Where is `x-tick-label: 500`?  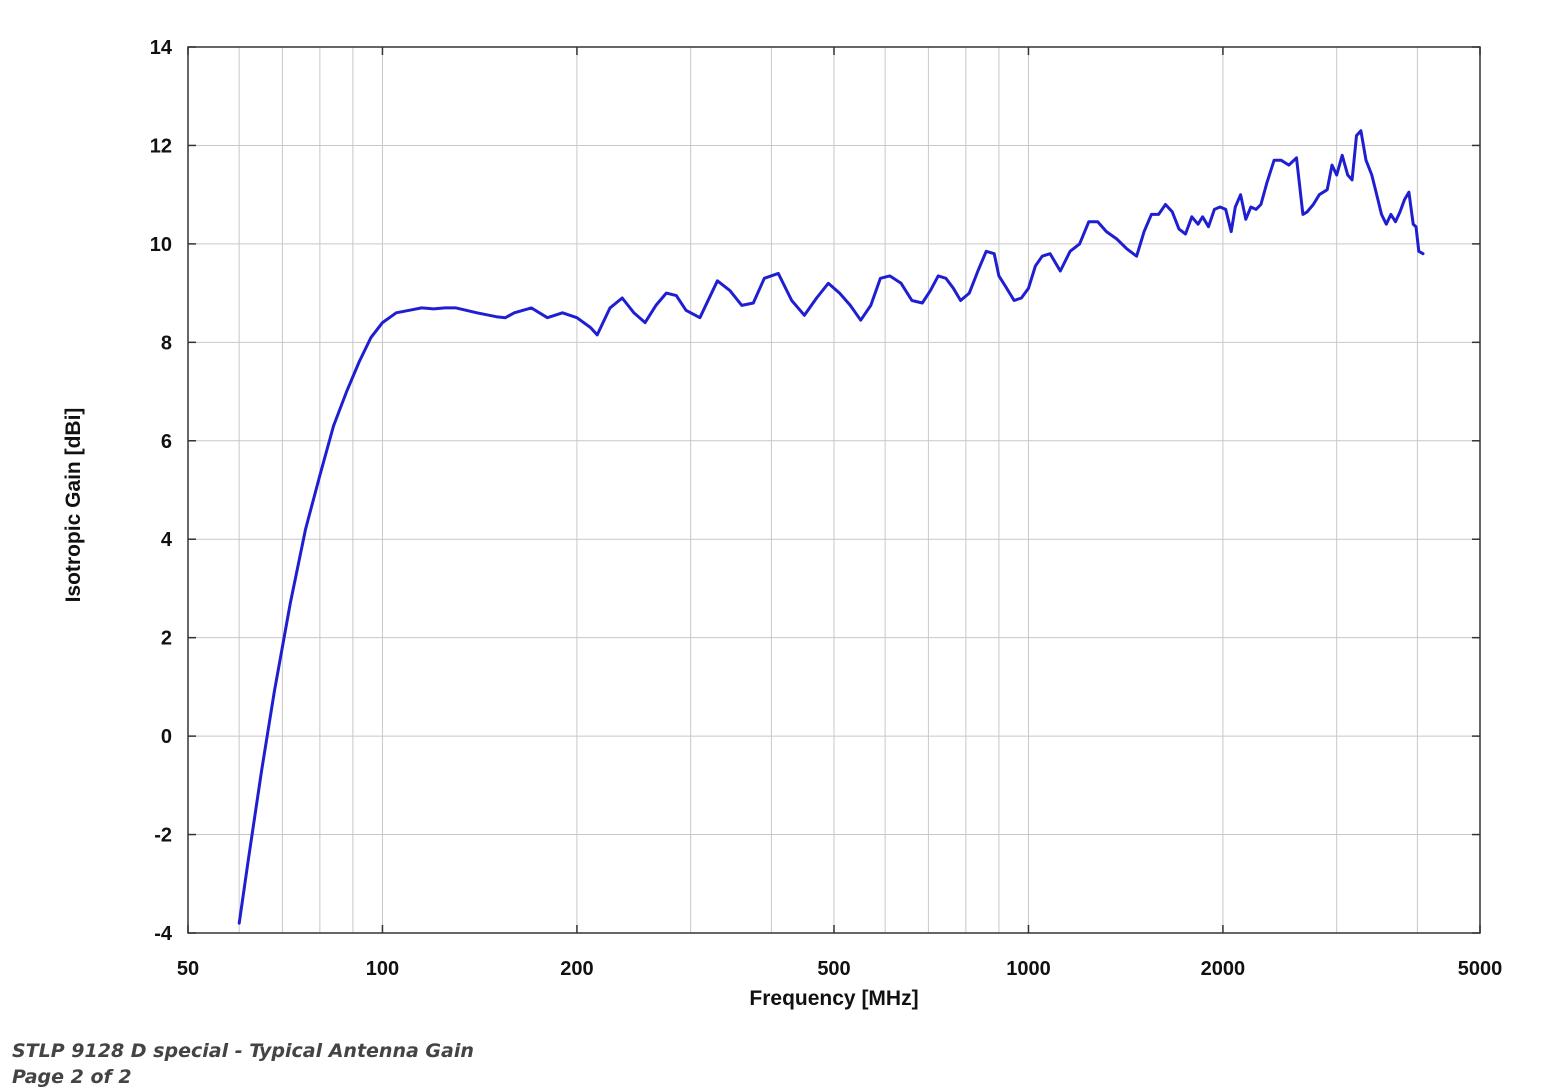 x-tick-label: 500 is located at coordinates (833, 969).